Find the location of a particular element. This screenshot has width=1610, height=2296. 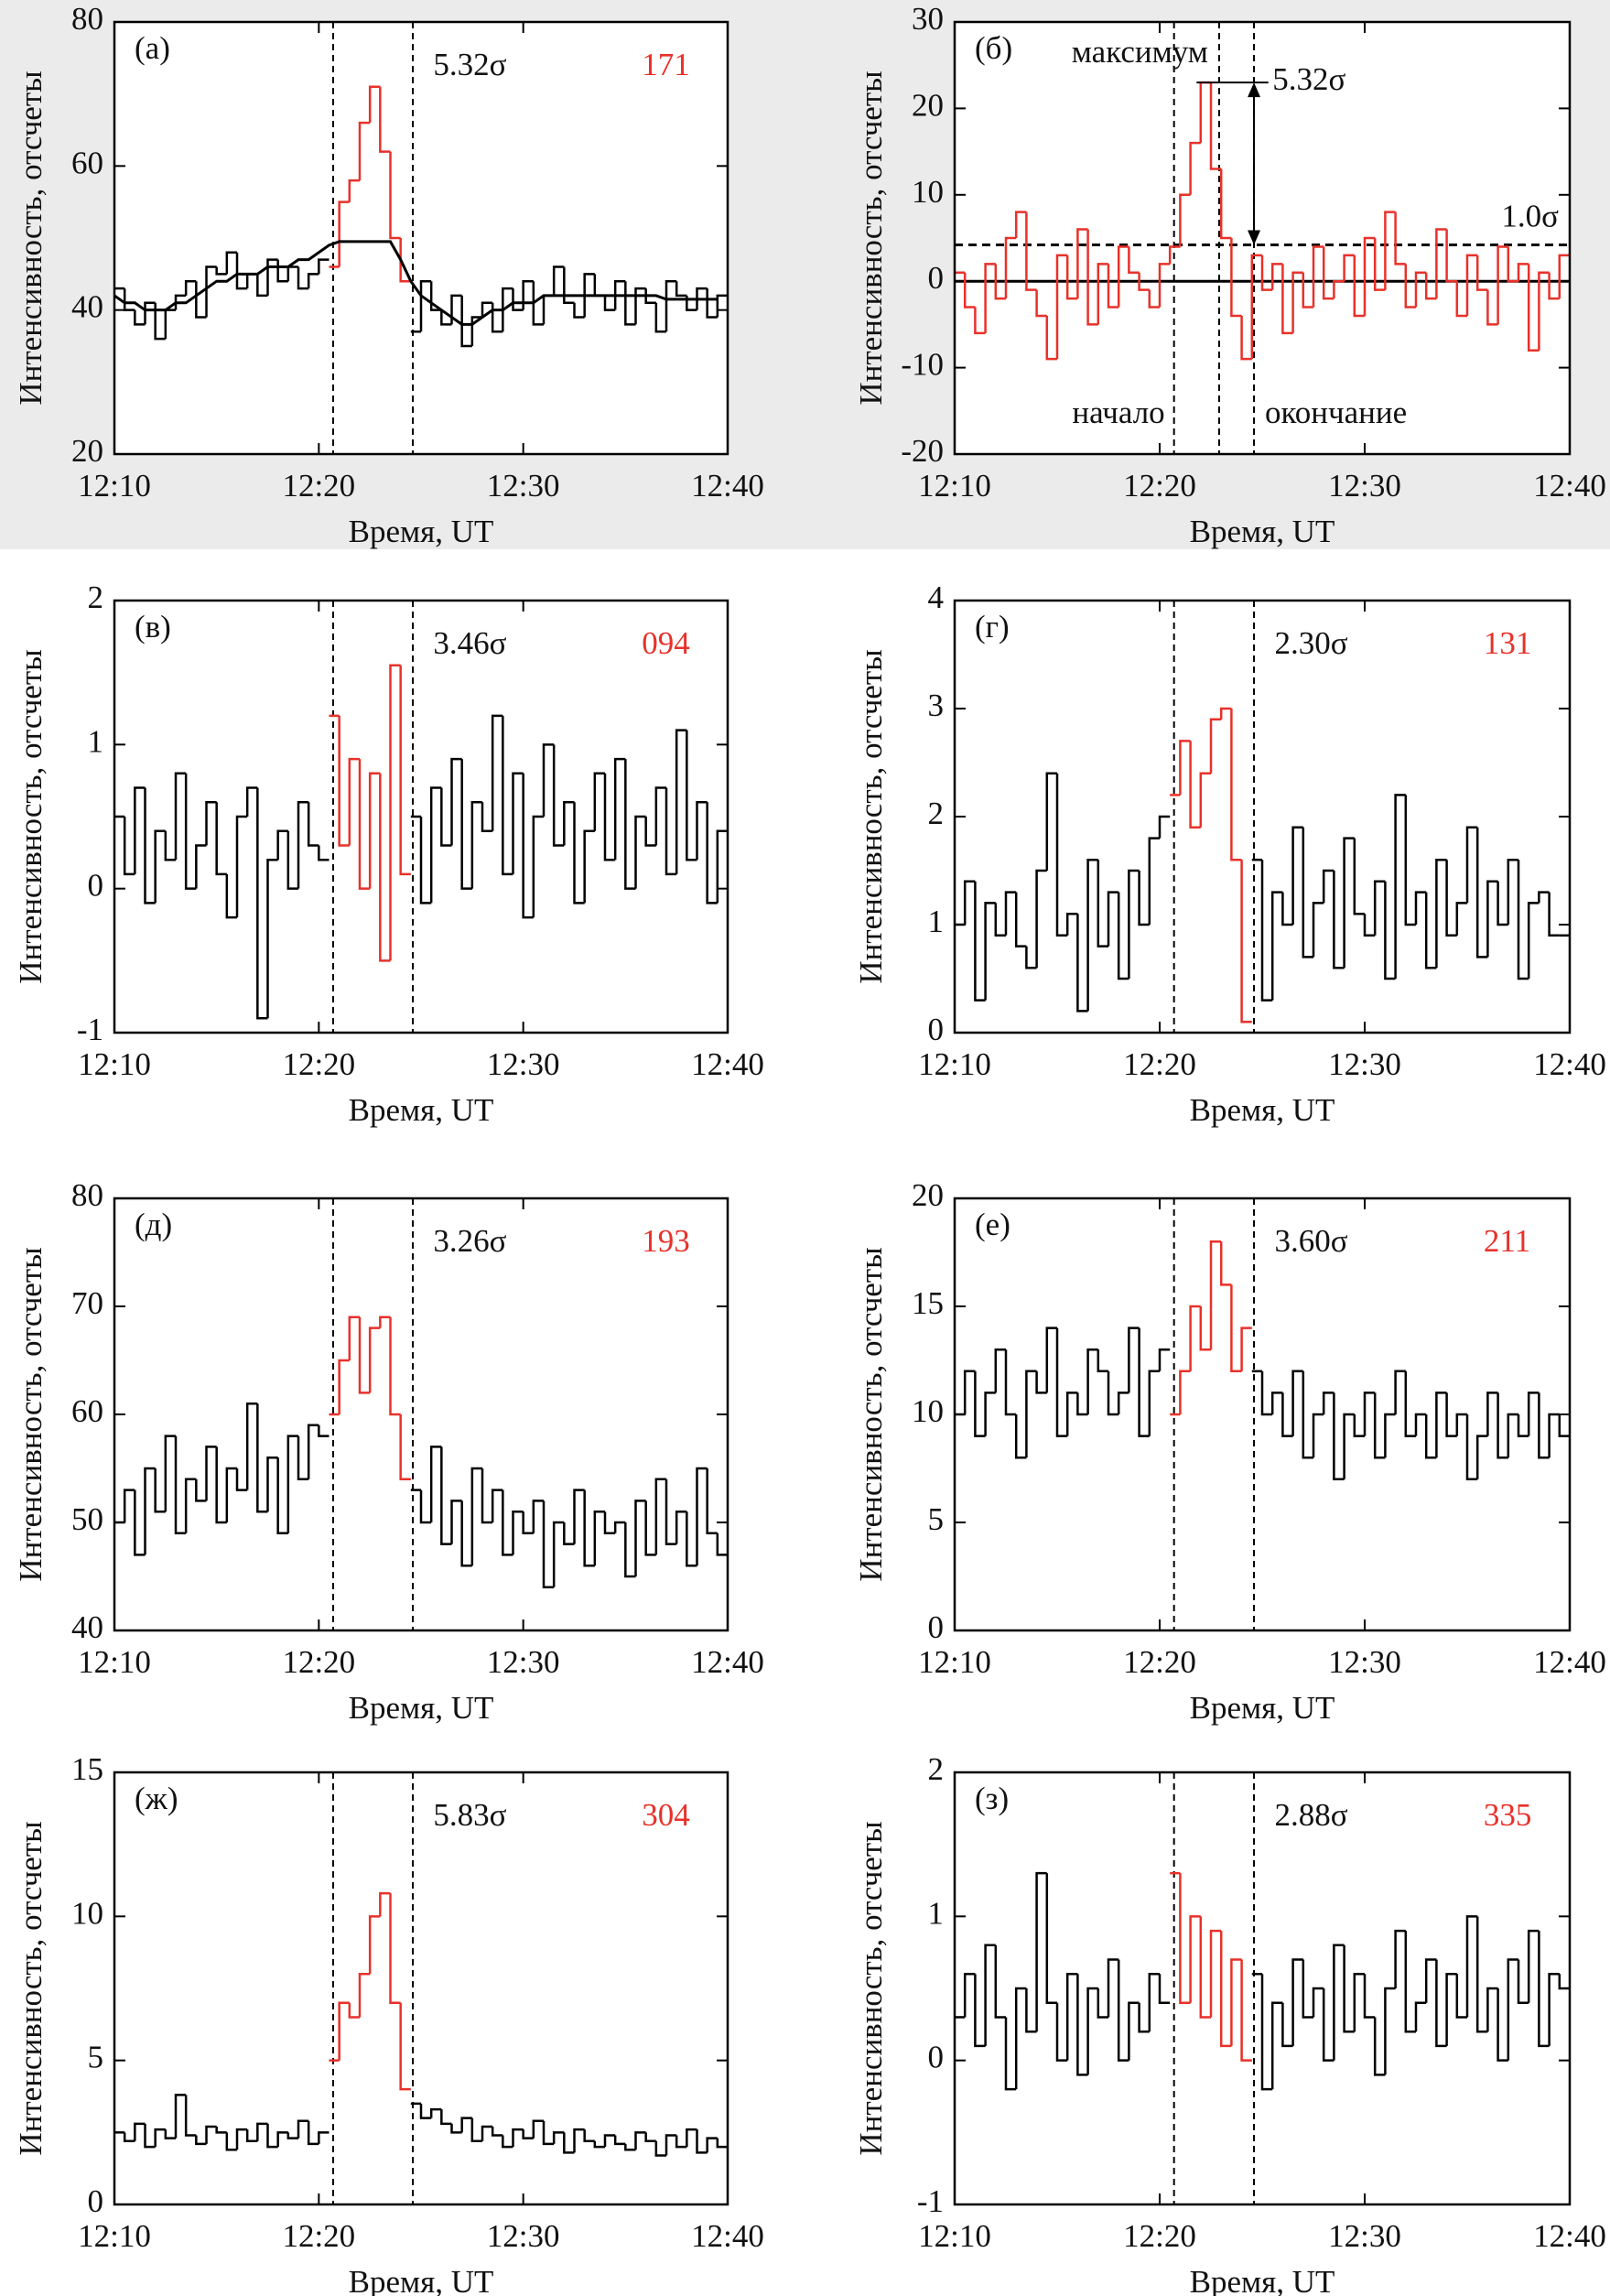

channel-label: 211 is located at coordinates (1507, 1241).